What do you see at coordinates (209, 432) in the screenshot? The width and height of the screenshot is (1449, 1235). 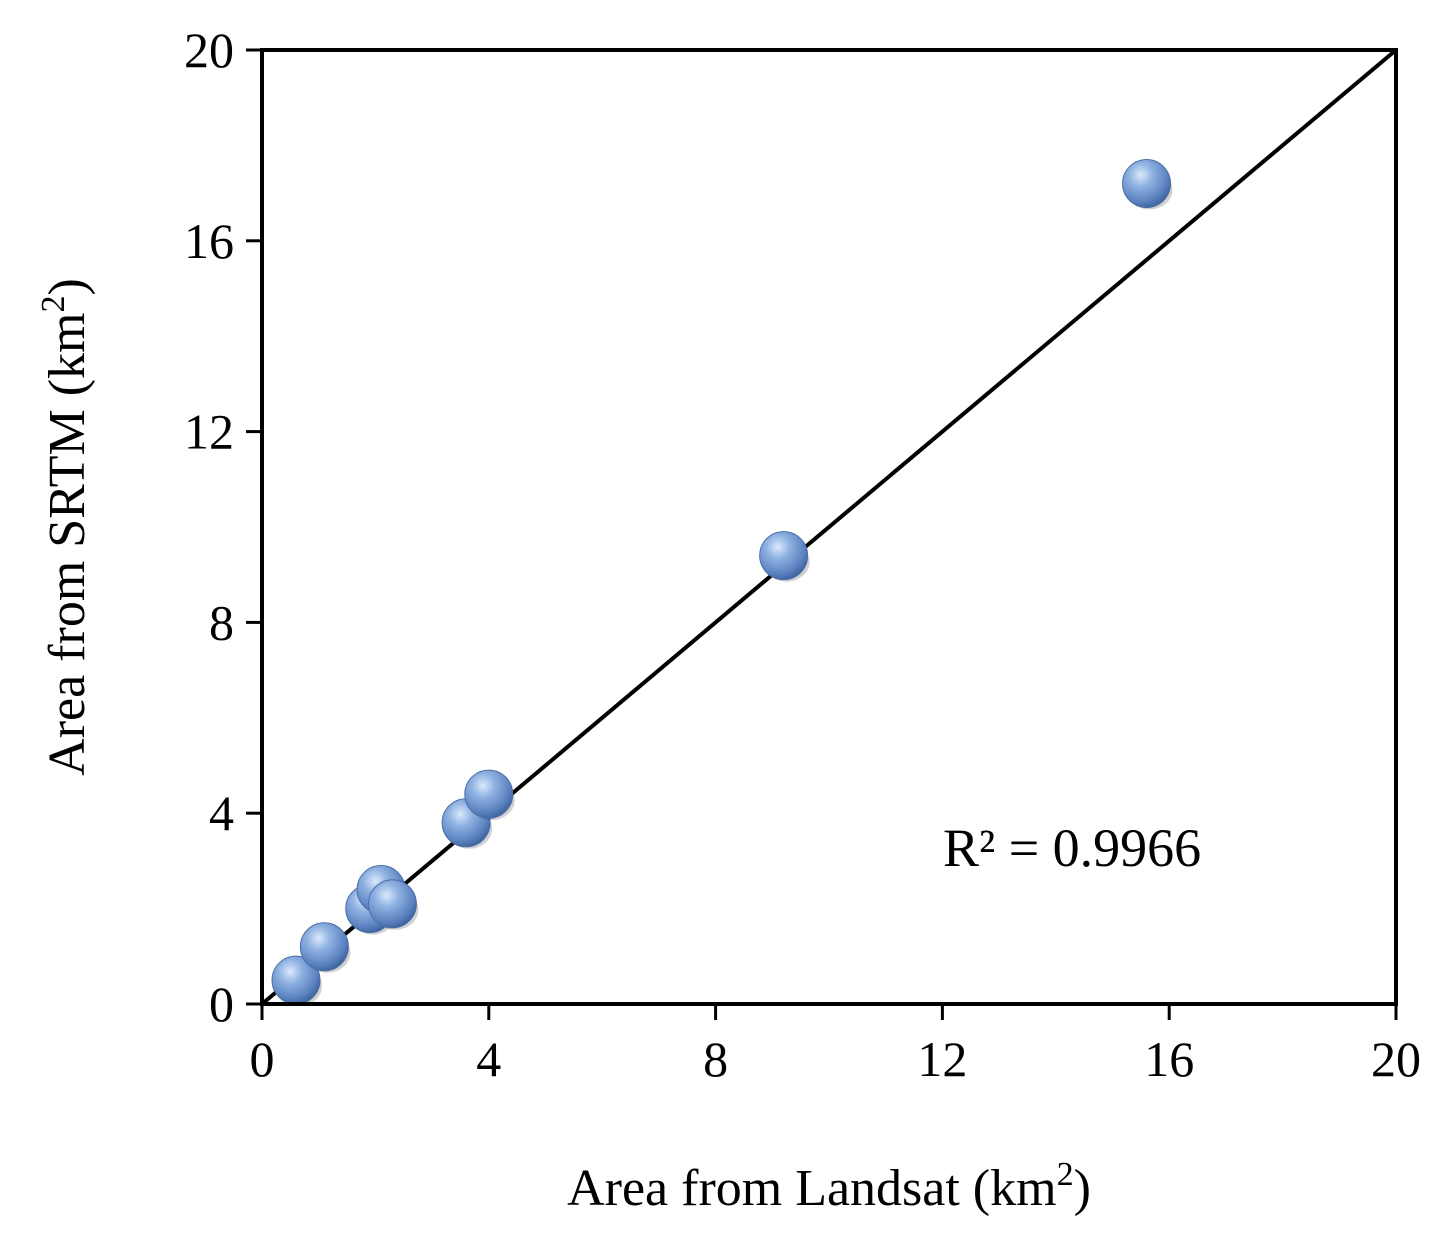 I see `y-tick-label: 12` at bounding box center [209, 432].